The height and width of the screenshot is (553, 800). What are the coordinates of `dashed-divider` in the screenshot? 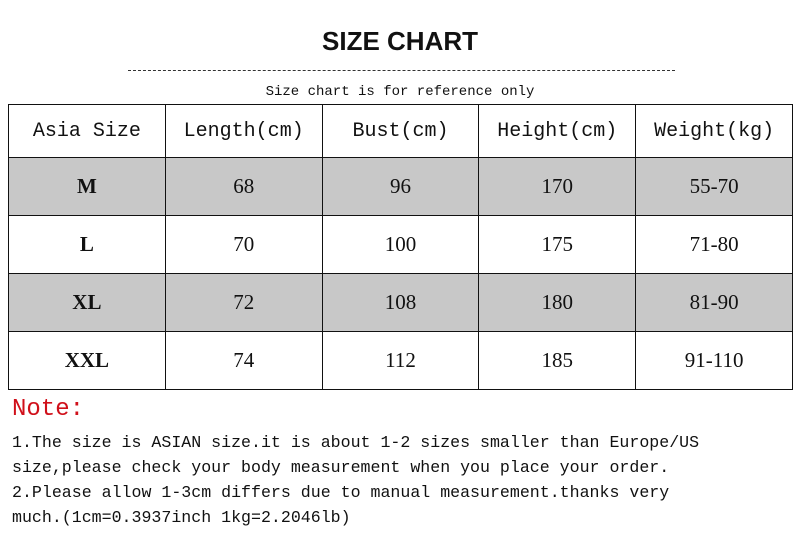 It's located at (401, 70).